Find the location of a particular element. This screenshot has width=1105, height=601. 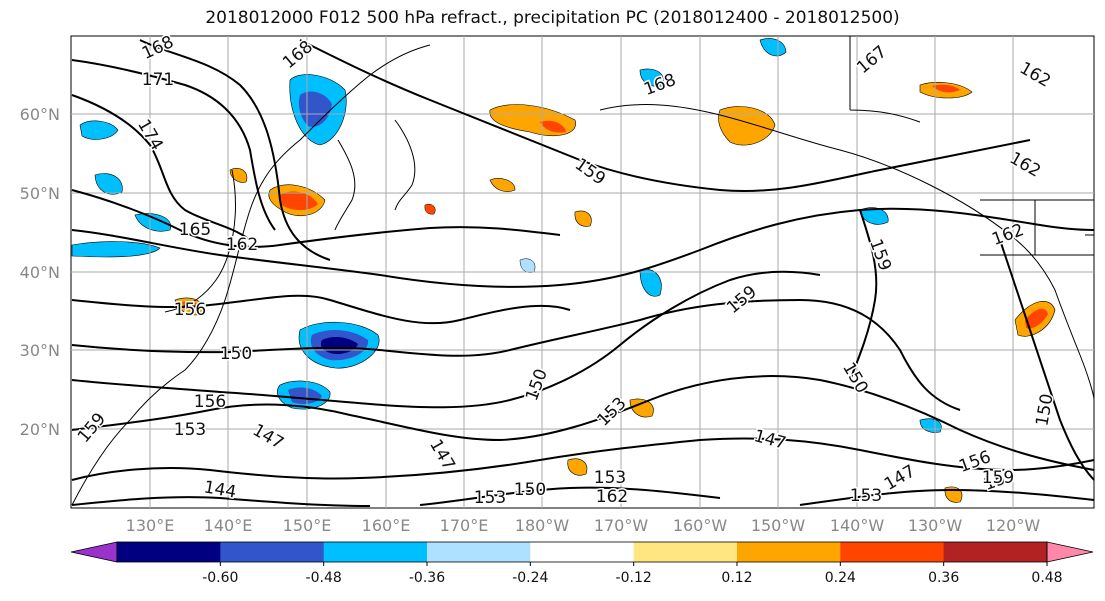

lon-tick-label: 130°W is located at coordinates (935, 525).